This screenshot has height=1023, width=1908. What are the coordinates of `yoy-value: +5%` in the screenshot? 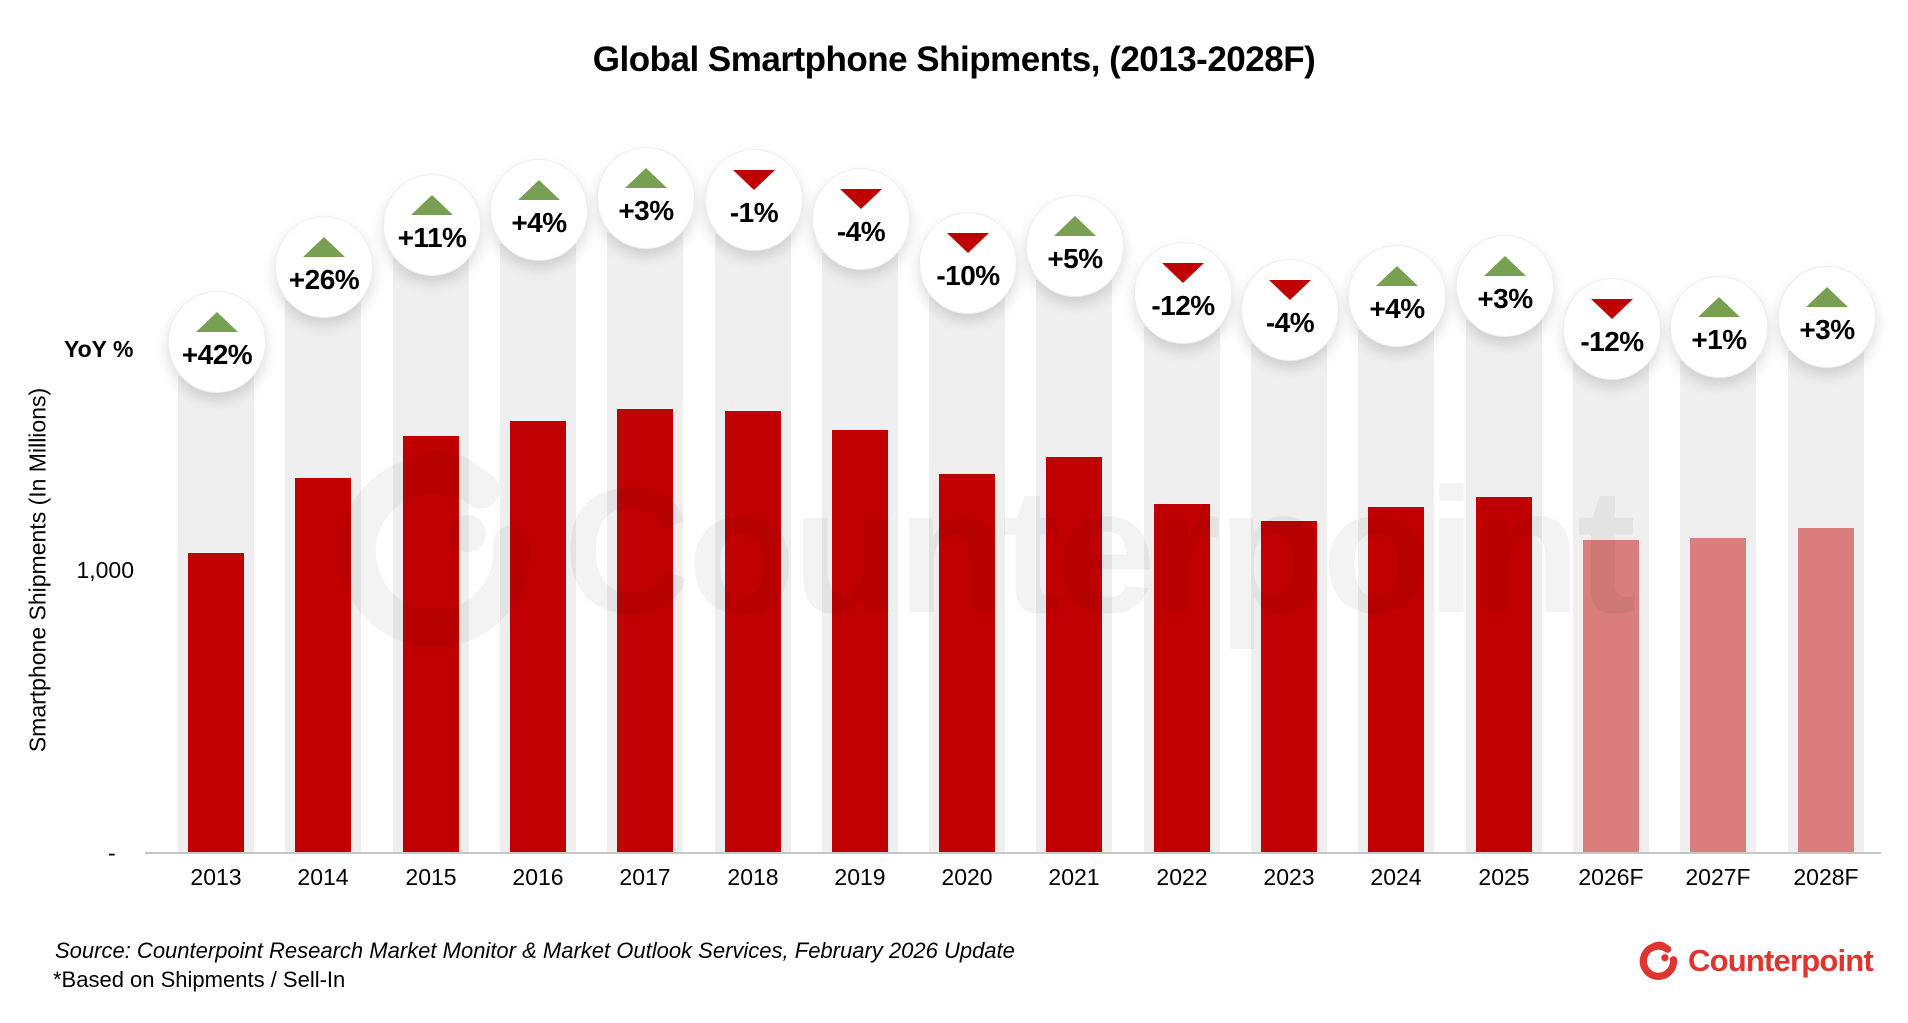 It's located at (1075, 258).